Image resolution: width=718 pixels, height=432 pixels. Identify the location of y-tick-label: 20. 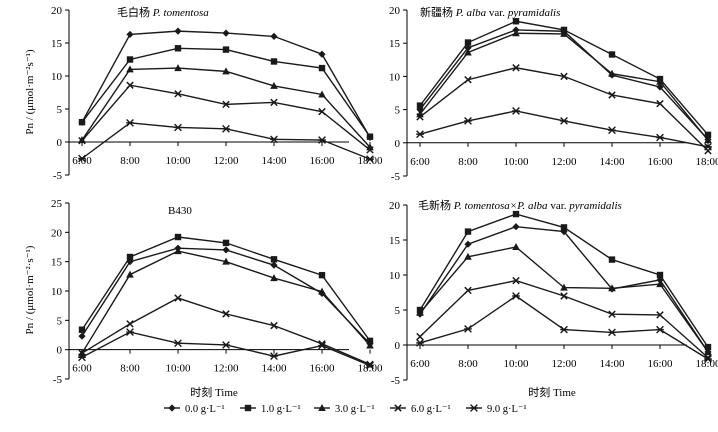
(395, 11).